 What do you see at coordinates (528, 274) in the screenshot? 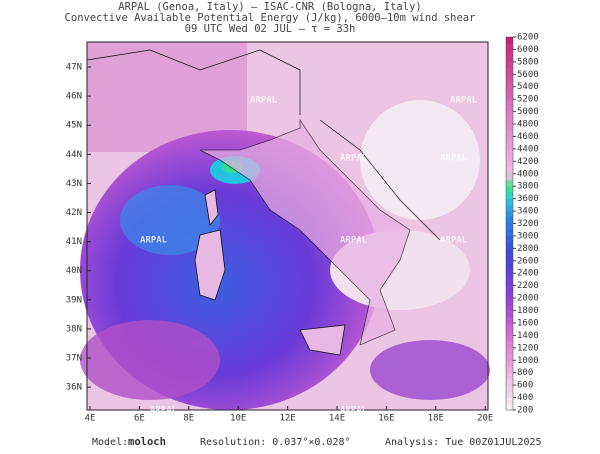
I see `colorbar-label: 2400` at bounding box center [528, 274].